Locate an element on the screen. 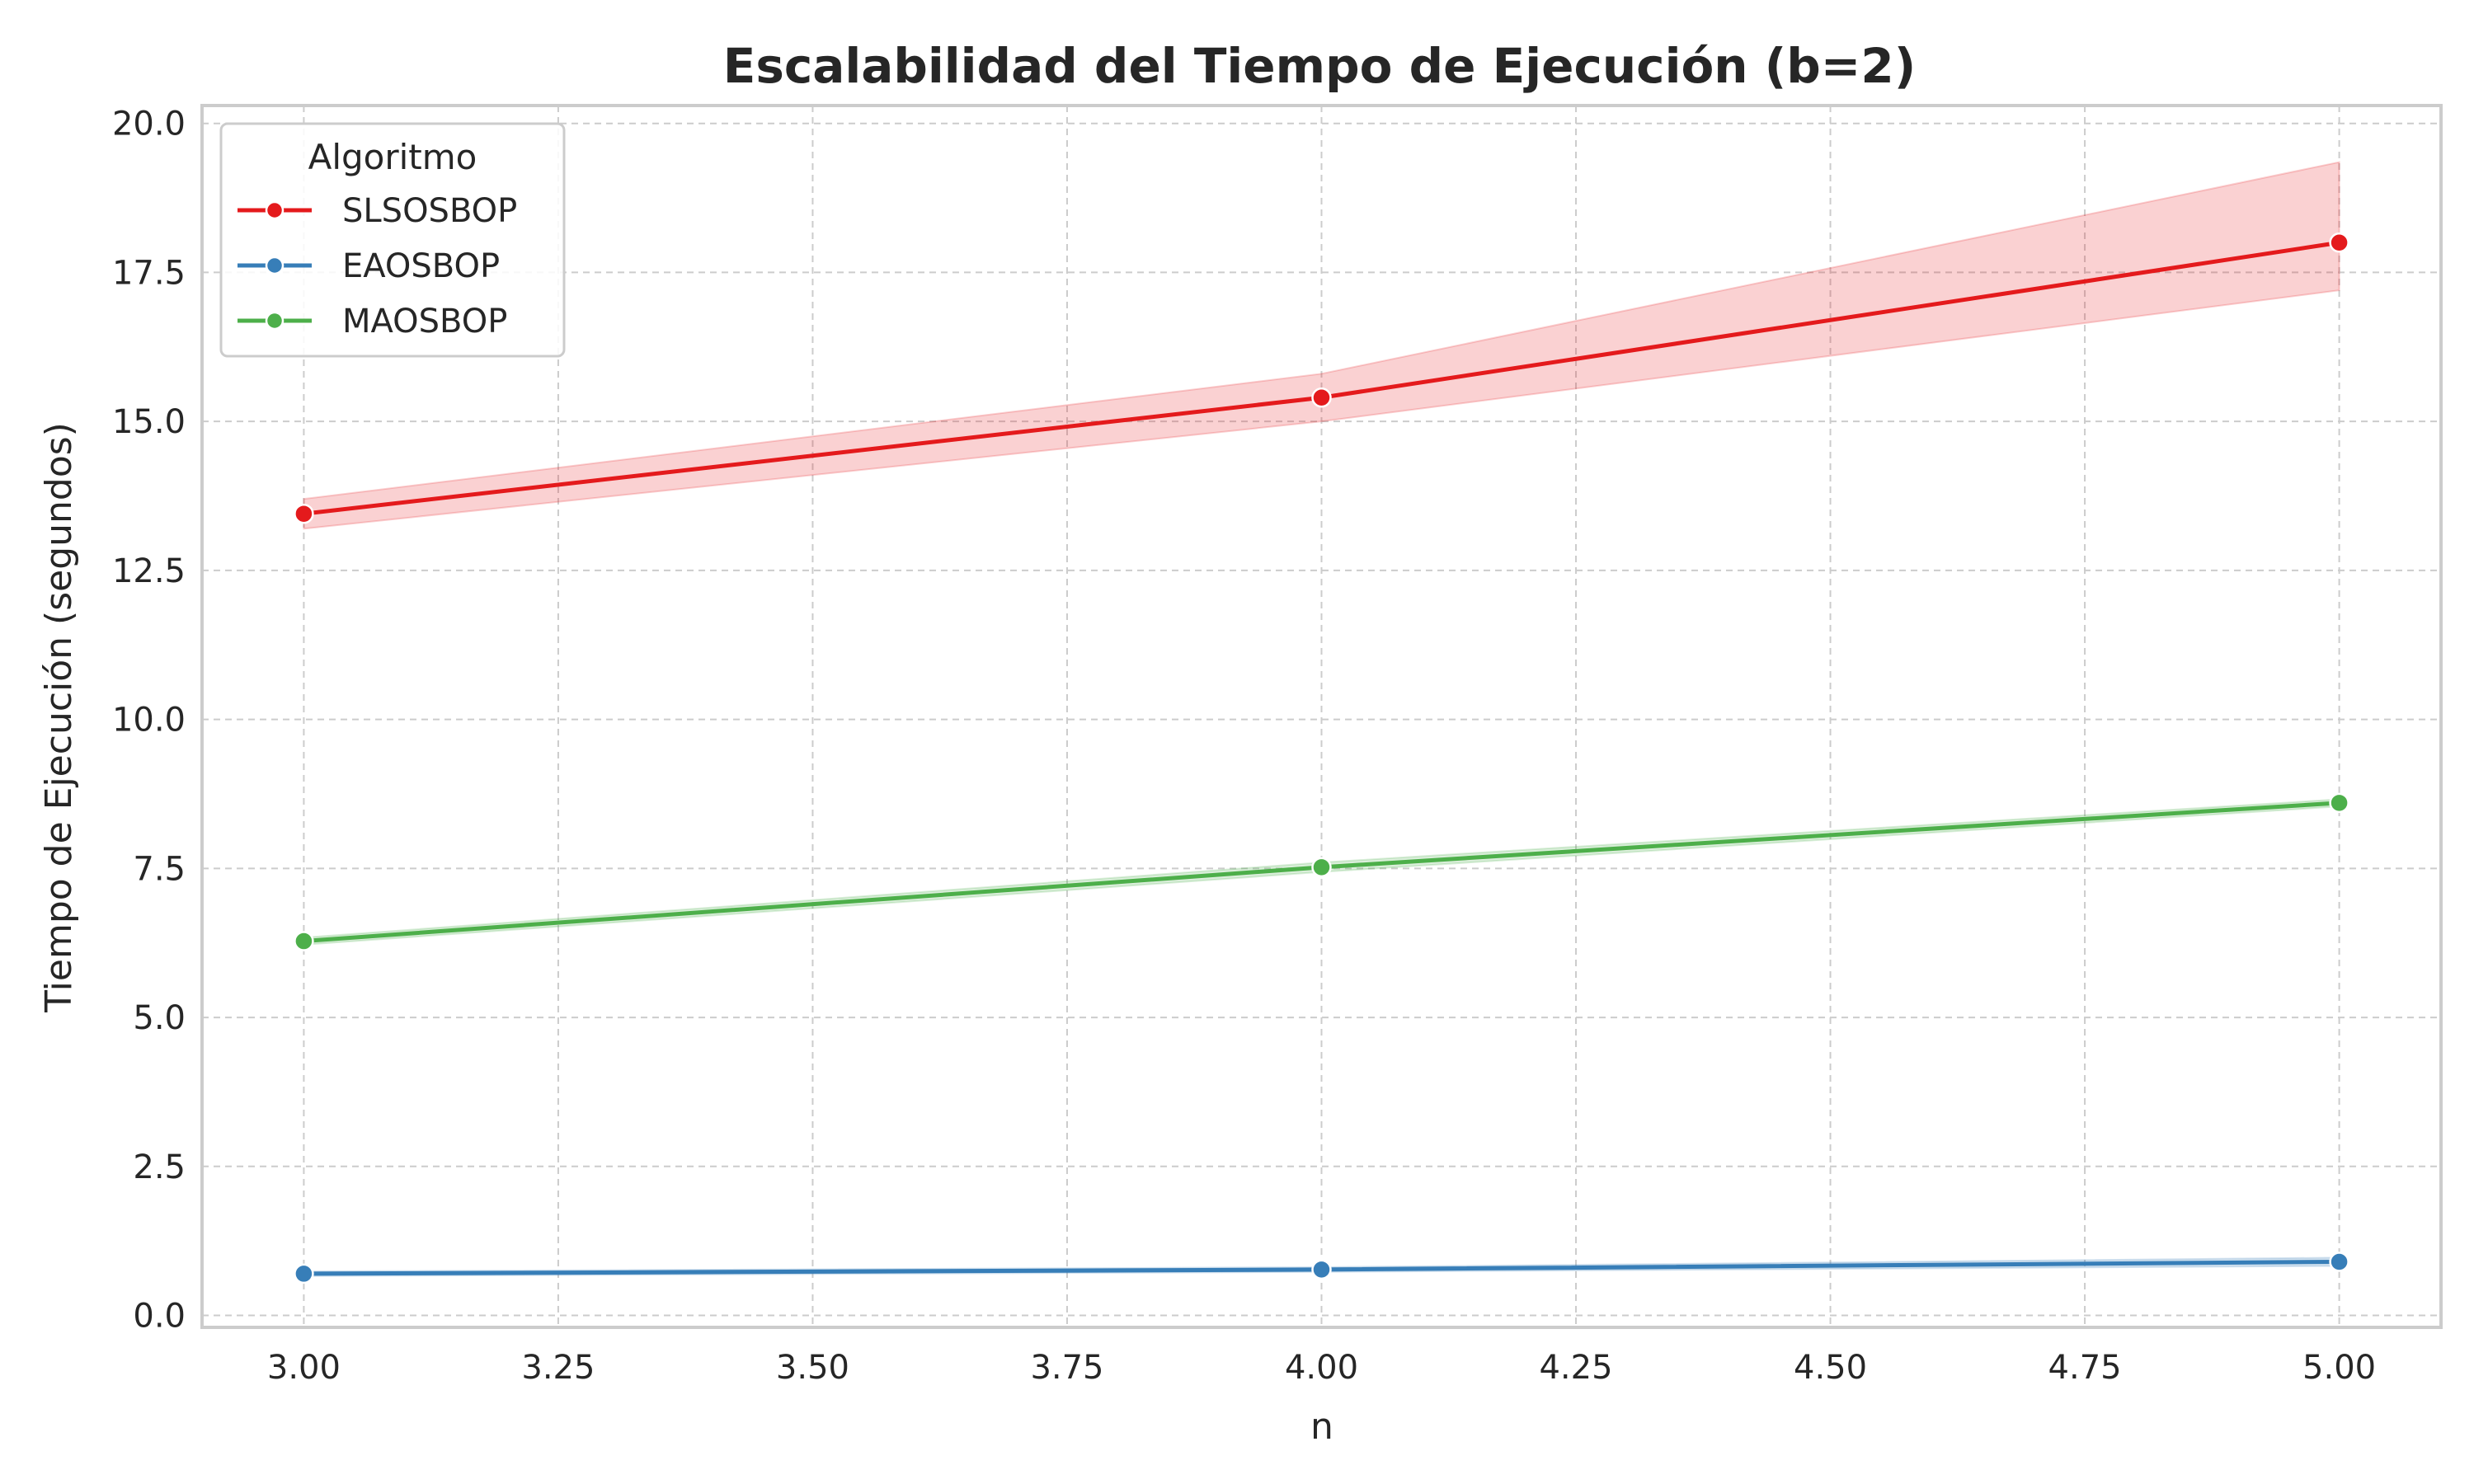  x-tick-label: 3.00 is located at coordinates (304, 1368).